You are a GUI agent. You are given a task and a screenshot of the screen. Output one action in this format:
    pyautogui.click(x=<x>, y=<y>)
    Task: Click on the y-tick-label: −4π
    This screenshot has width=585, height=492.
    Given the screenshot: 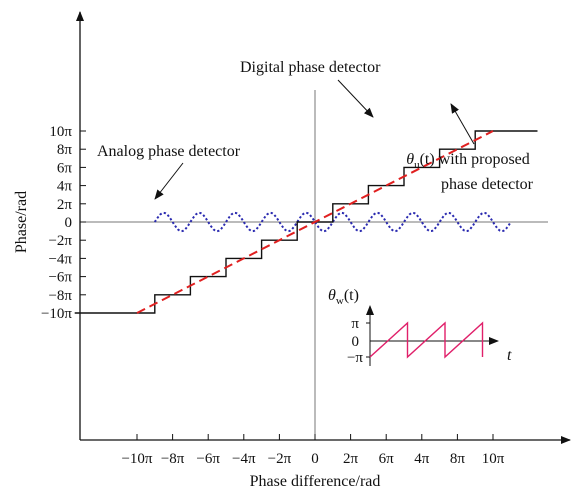 What is the action you would take?
    pyautogui.click(x=60, y=259)
    